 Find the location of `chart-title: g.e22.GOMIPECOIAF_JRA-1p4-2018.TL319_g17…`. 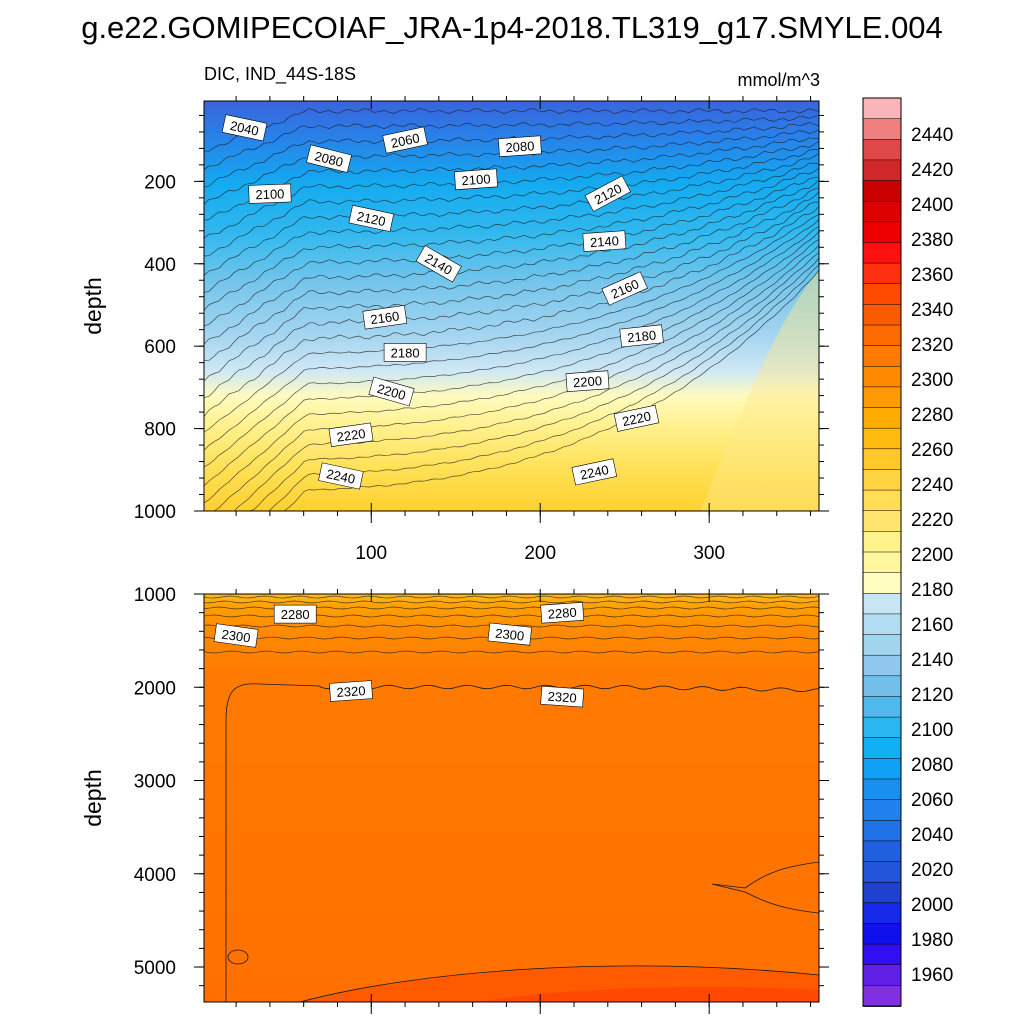

chart-title: g.e22.GOMIPECOIAF_JRA-1p4-2018.TL319_g17… is located at coordinates (512, 27).